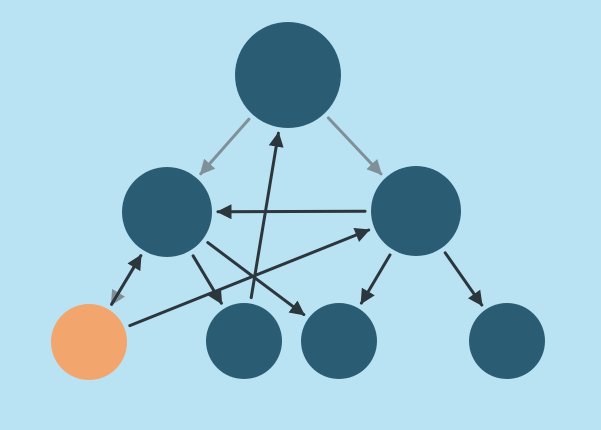  I want to click on node-root, so click(288, 75).